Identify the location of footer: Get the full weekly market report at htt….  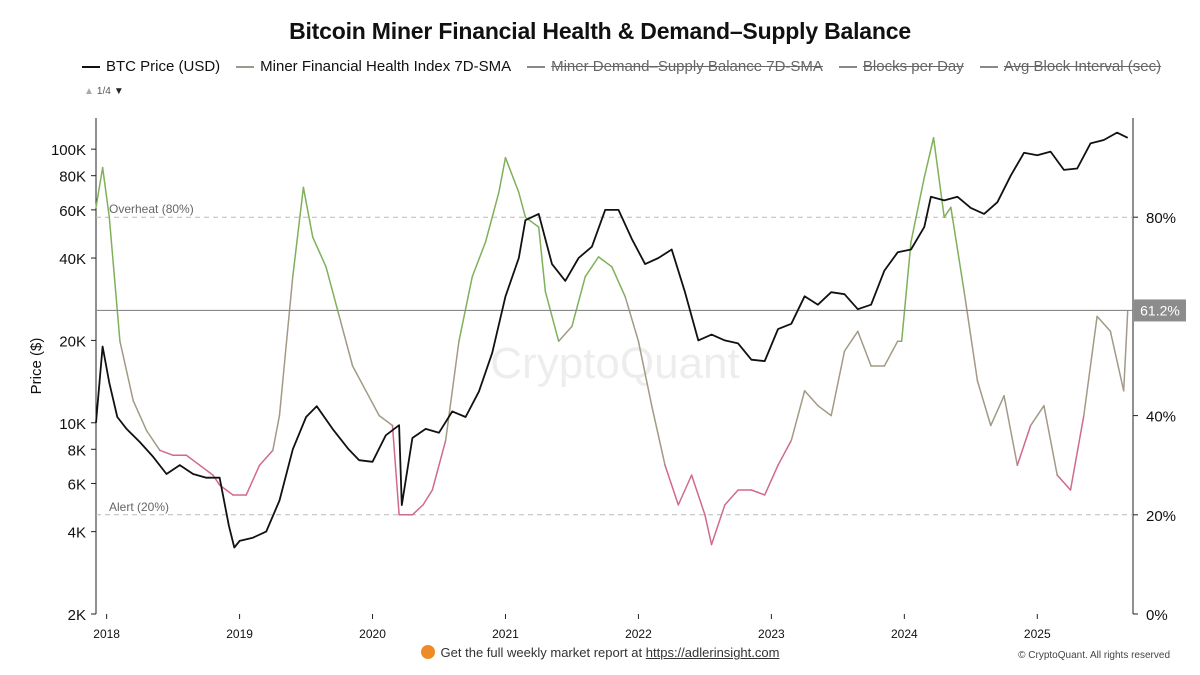
(600, 652).